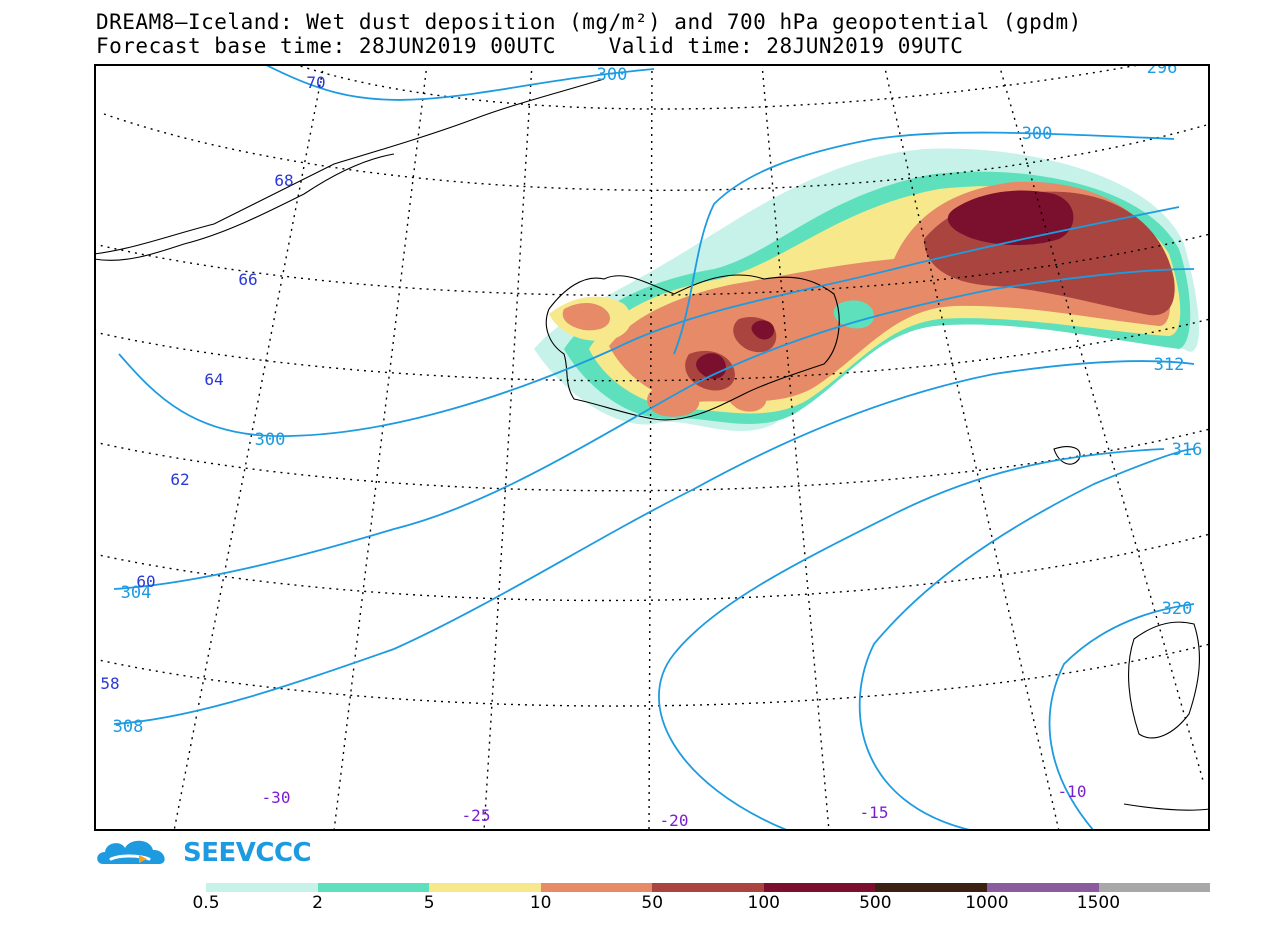 This screenshot has width=1276, height=925. What do you see at coordinates (276, 797) in the screenshot?
I see `lon-label: -30` at bounding box center [276, 797].